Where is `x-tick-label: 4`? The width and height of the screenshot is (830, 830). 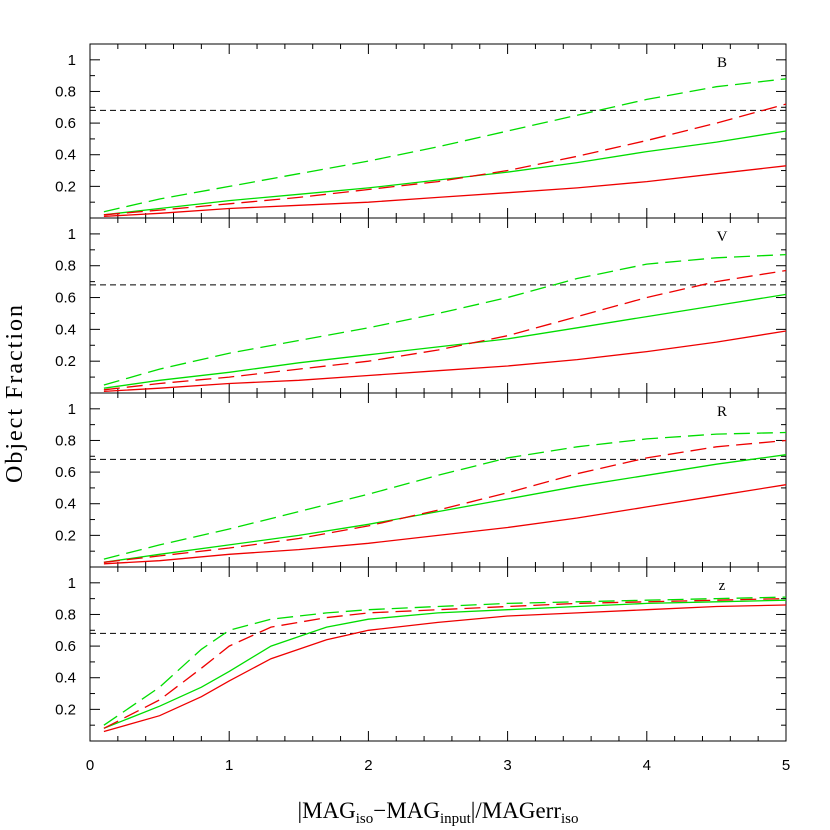 x-tick-label: 4 is located at coordinates (647, 765).